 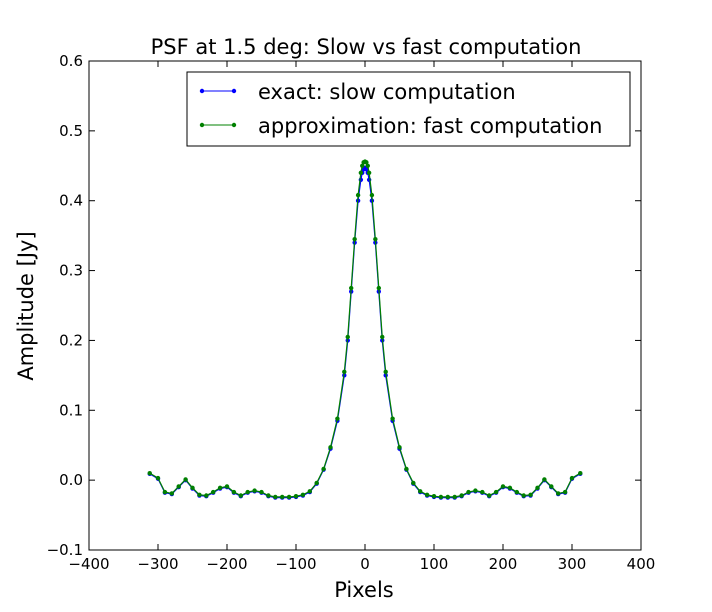 What do you see at coordinates (88, 564) in the screenshot?
I see `x-tick-label: −400` at bounding box center [88, 564].